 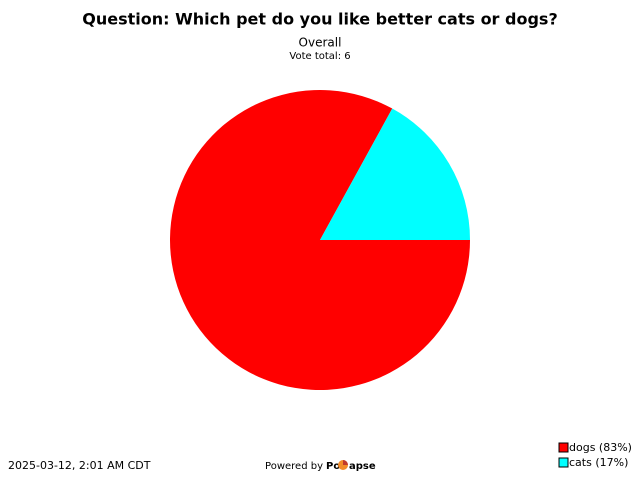 What do you see at coordinates (395, 174) in the screenshot?
I see `pie-slice` at bounding box center [395, 174].